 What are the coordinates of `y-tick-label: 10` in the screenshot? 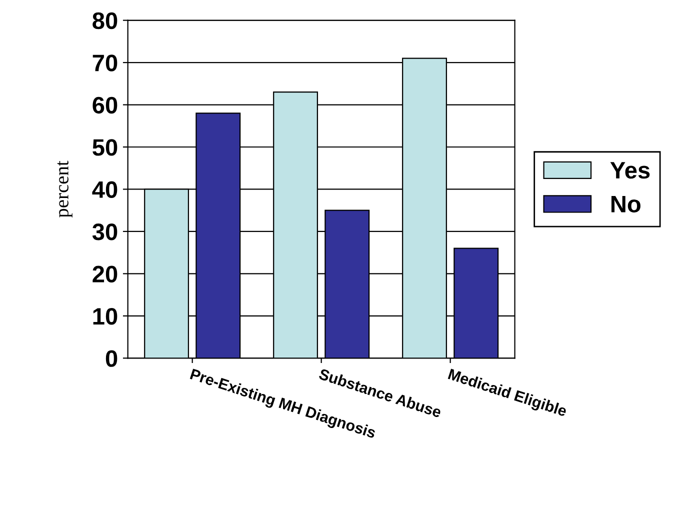 It's located at (105, 316).